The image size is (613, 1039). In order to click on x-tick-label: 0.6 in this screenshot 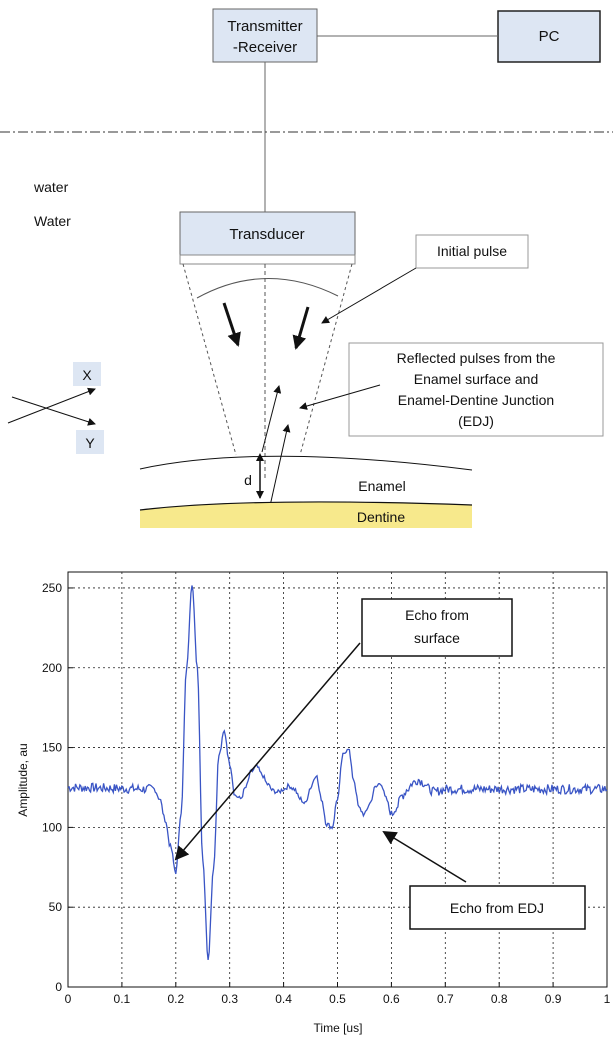, I will do `click(391, 999)`.